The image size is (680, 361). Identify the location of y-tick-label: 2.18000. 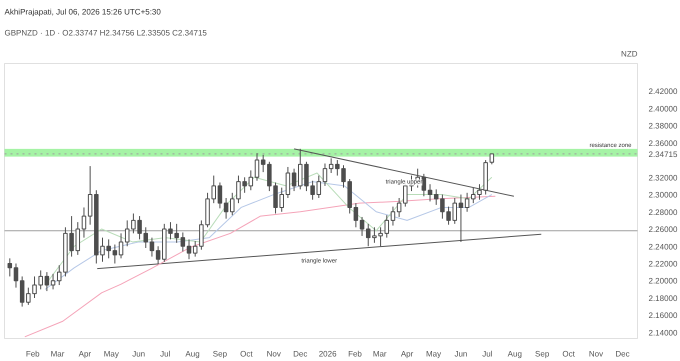
(663, 298).